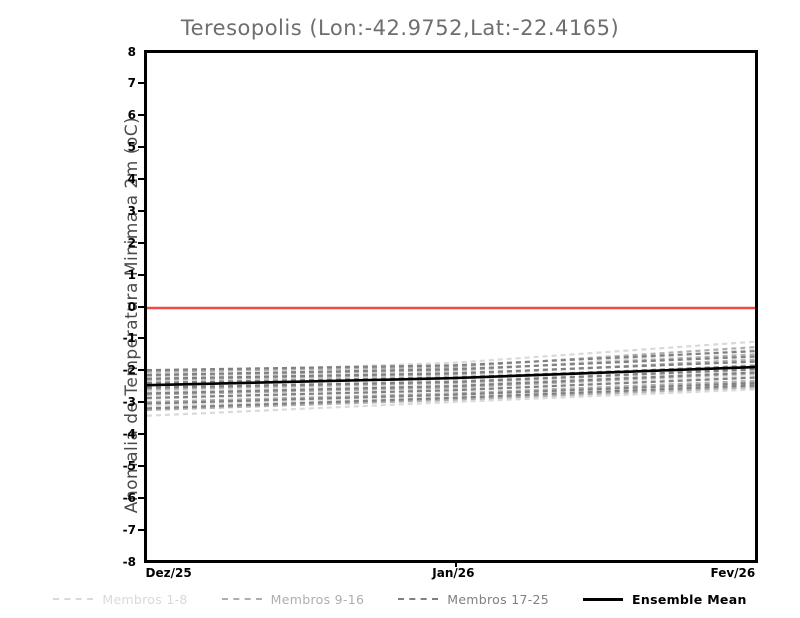 This screenshot has height=618, width=800. Describe the element at coordinates (129, 529) in the screenshot. I see `y-tick-label: -7` at that location.